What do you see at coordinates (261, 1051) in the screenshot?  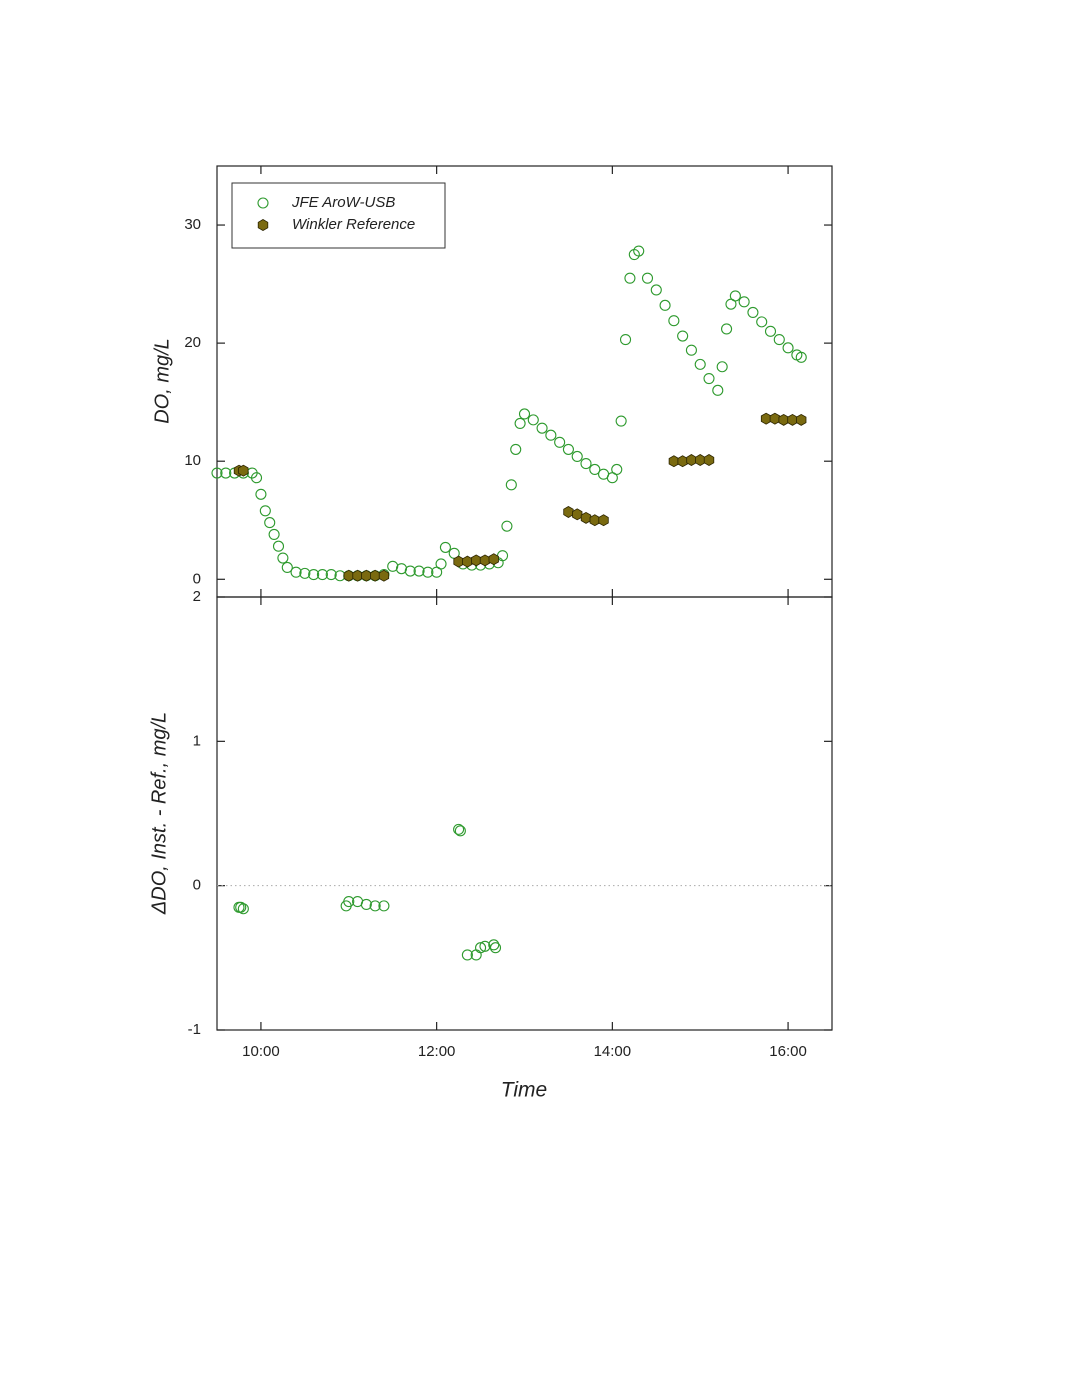 I see `x-tick-label: 10:00` at bounding box center [261, 1051].